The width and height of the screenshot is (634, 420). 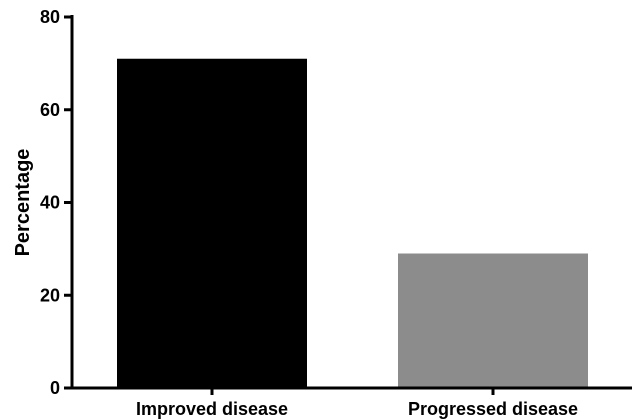 I want to click on y-tick-label: 60, so click(x=50, y=110).